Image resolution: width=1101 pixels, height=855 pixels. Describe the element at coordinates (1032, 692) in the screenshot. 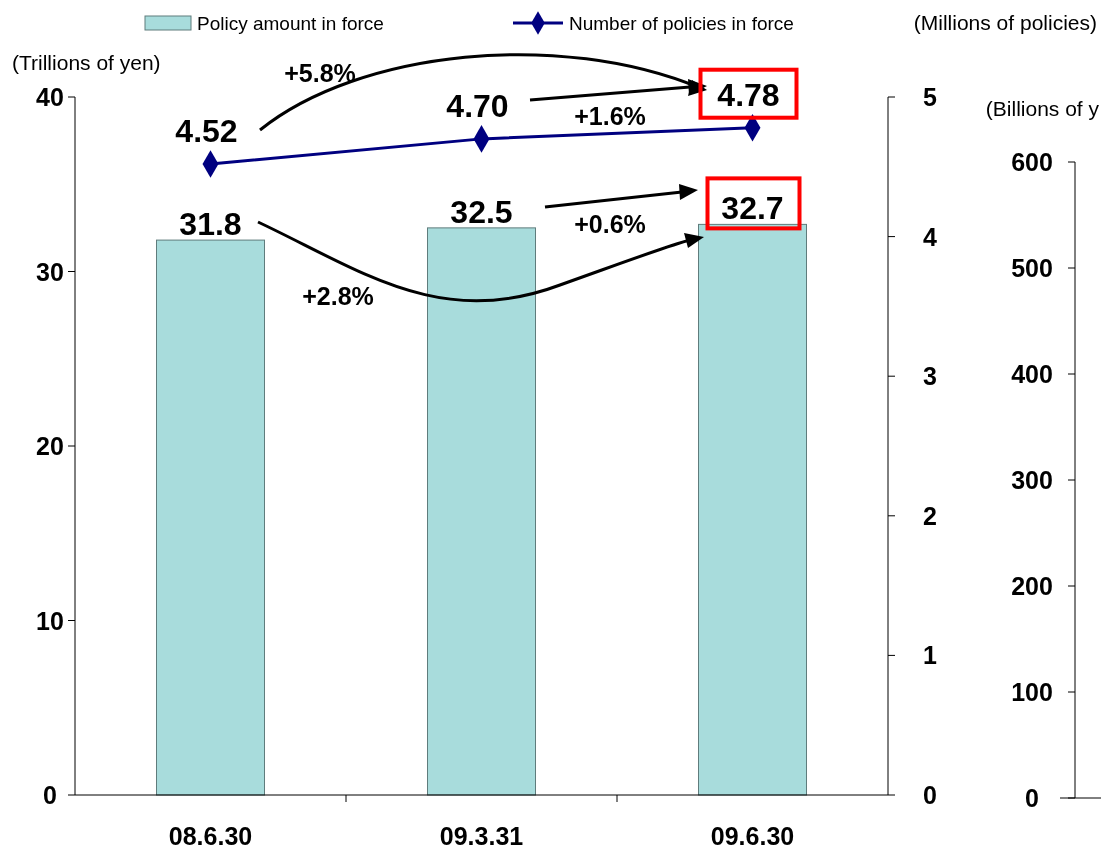

I see `y3-tick-label: 100` at that location.